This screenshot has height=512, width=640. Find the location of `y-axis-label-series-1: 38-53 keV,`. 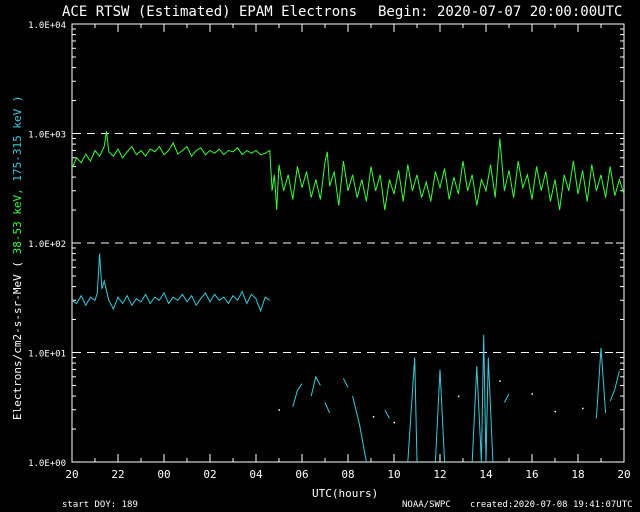

y-axis-label-series-1: 38-53 keV, is located at coordinates (17, 221).